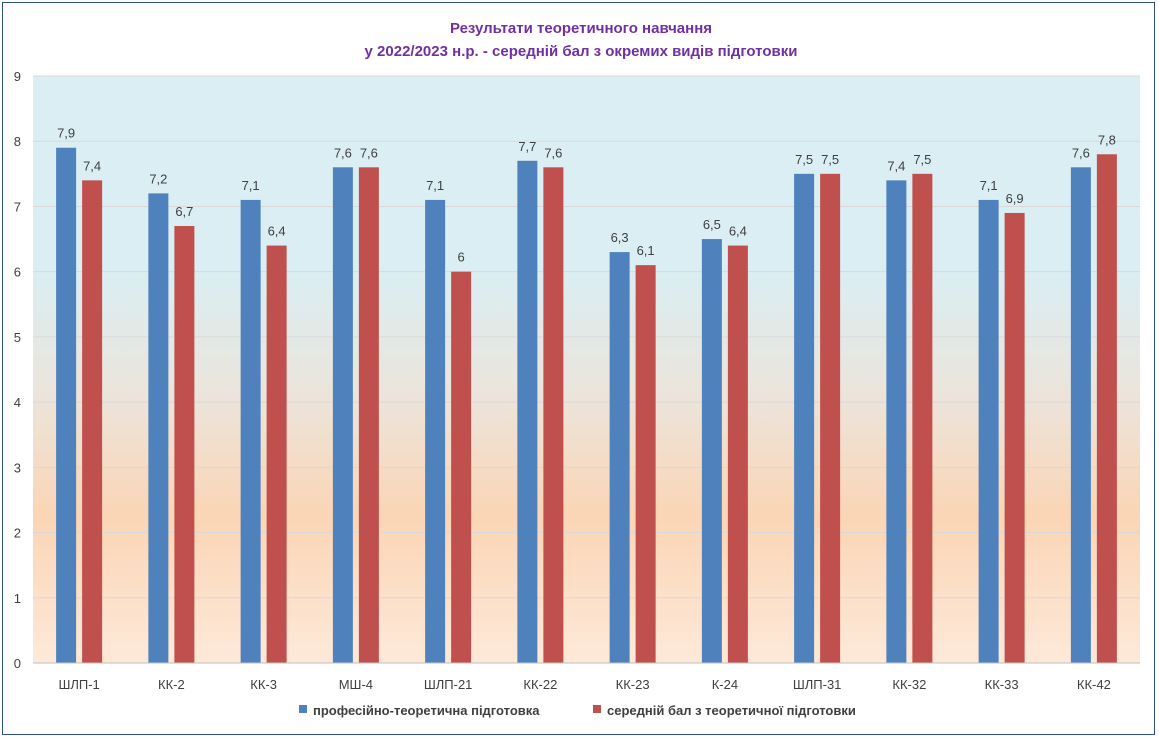 The width and height of the screenshot is (1159, 739). What do you see at coordinates (619, 457) in the screenshot?
I see `bar-КК-23-series-1` at bounding box center [619, 457].